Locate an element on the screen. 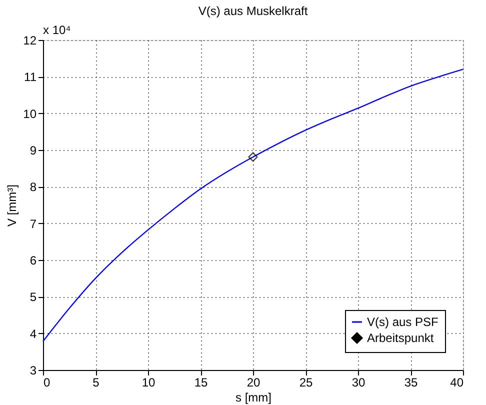 The width and height of the screenshot is (486, 405). x-tick-label: 10 is located at coordinates (149, 383).